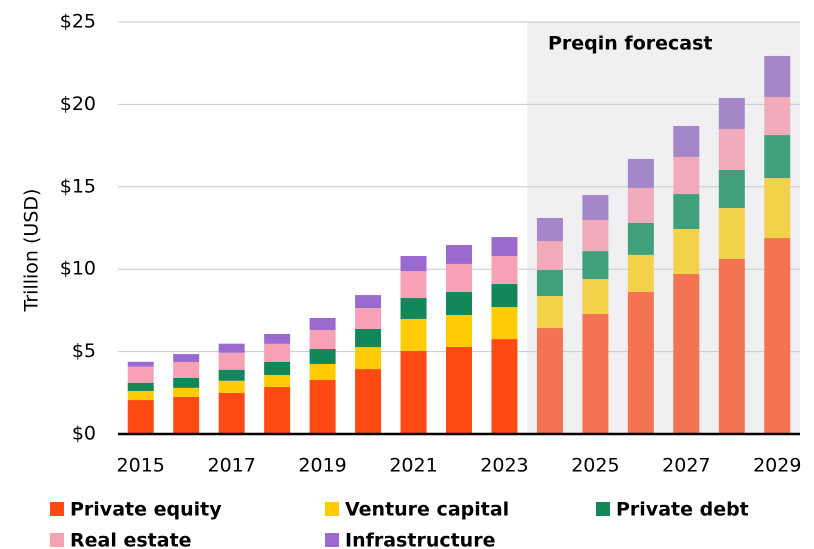  Describe the element at coordinates (78, 22) in the screenshot. I see `y-tick-label: $25` at that location.